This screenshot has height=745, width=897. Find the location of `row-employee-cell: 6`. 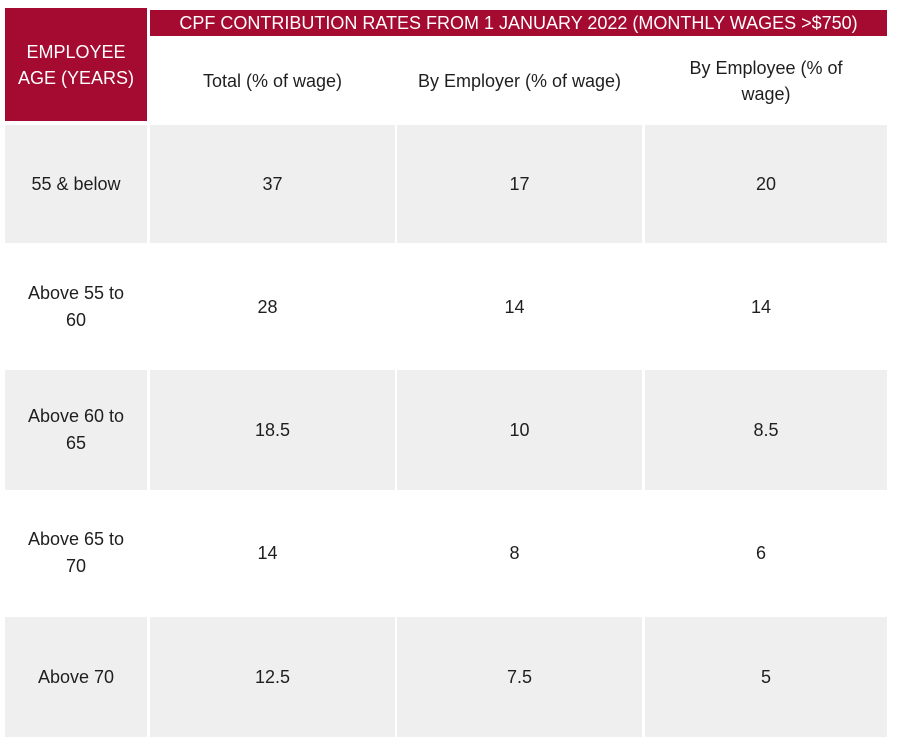

row-employee-cell: 6 is located at coordinates (760, 552).